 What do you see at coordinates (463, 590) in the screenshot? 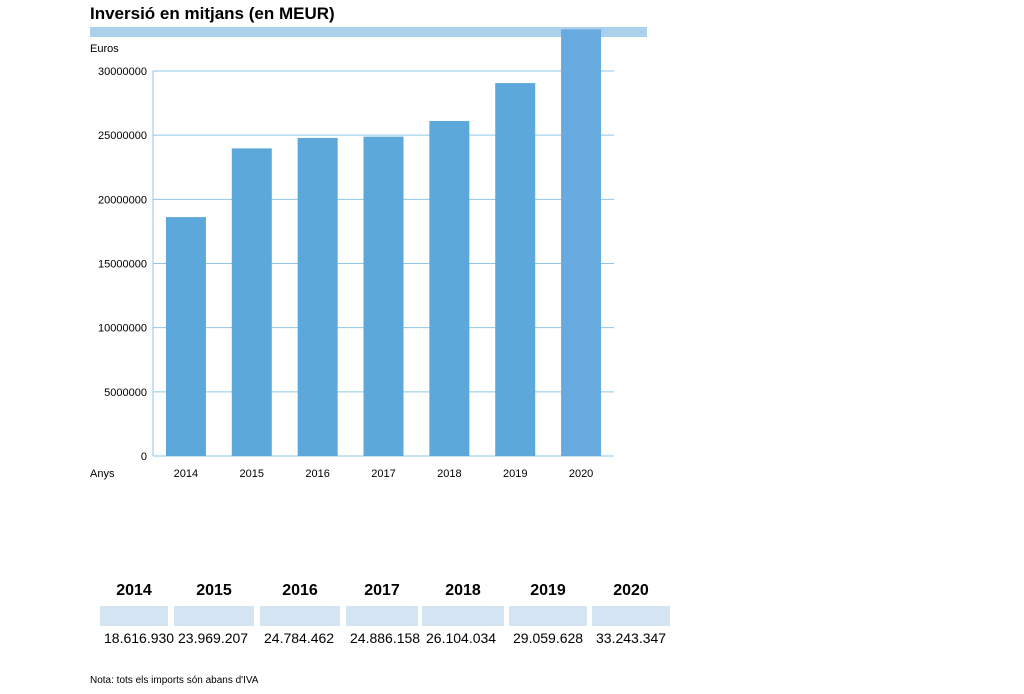
I see `table-year: 2018` at bounding box center [463, 590].